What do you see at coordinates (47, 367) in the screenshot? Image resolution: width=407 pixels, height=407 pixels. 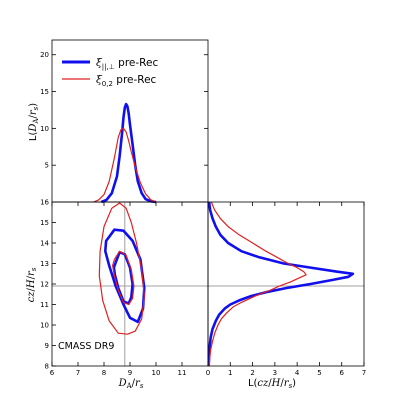 I see `main-ytick-label: 8` at bounding box center [47, 367].